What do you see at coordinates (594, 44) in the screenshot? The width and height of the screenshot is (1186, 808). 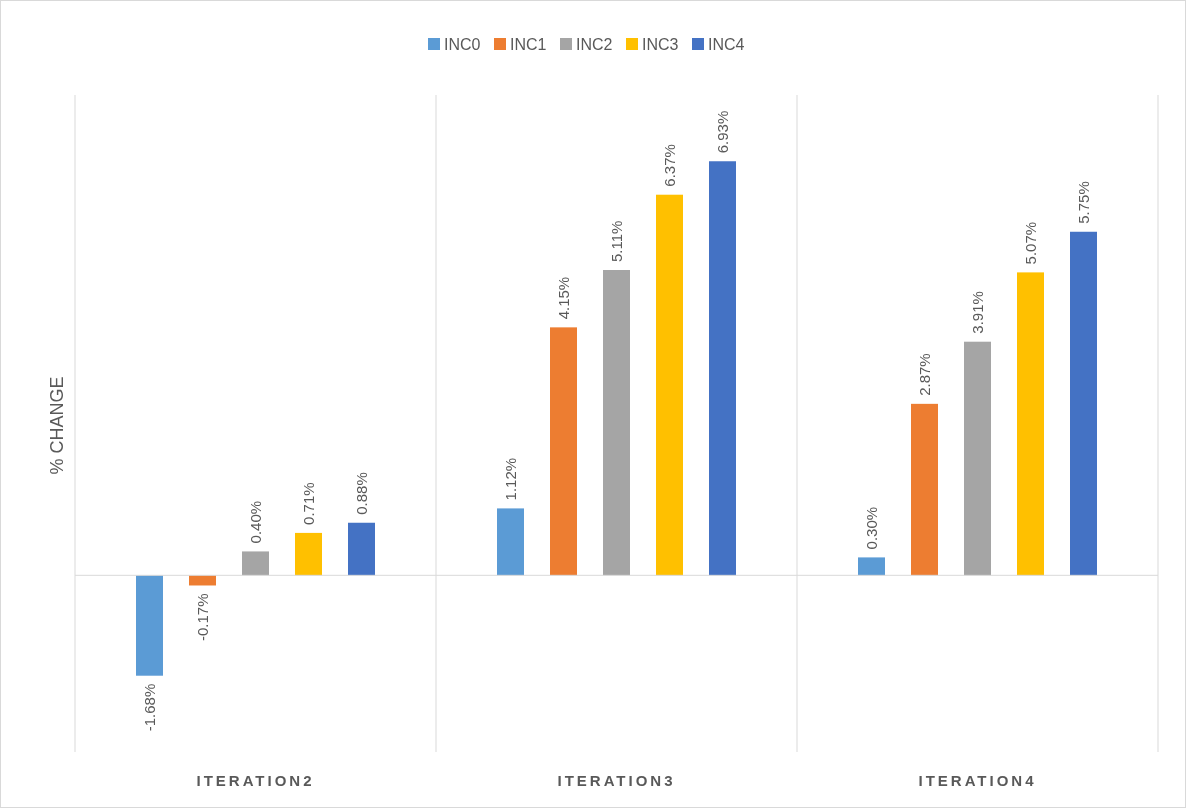 I see `legend-label: INC2` at bounding box center [594, 44].